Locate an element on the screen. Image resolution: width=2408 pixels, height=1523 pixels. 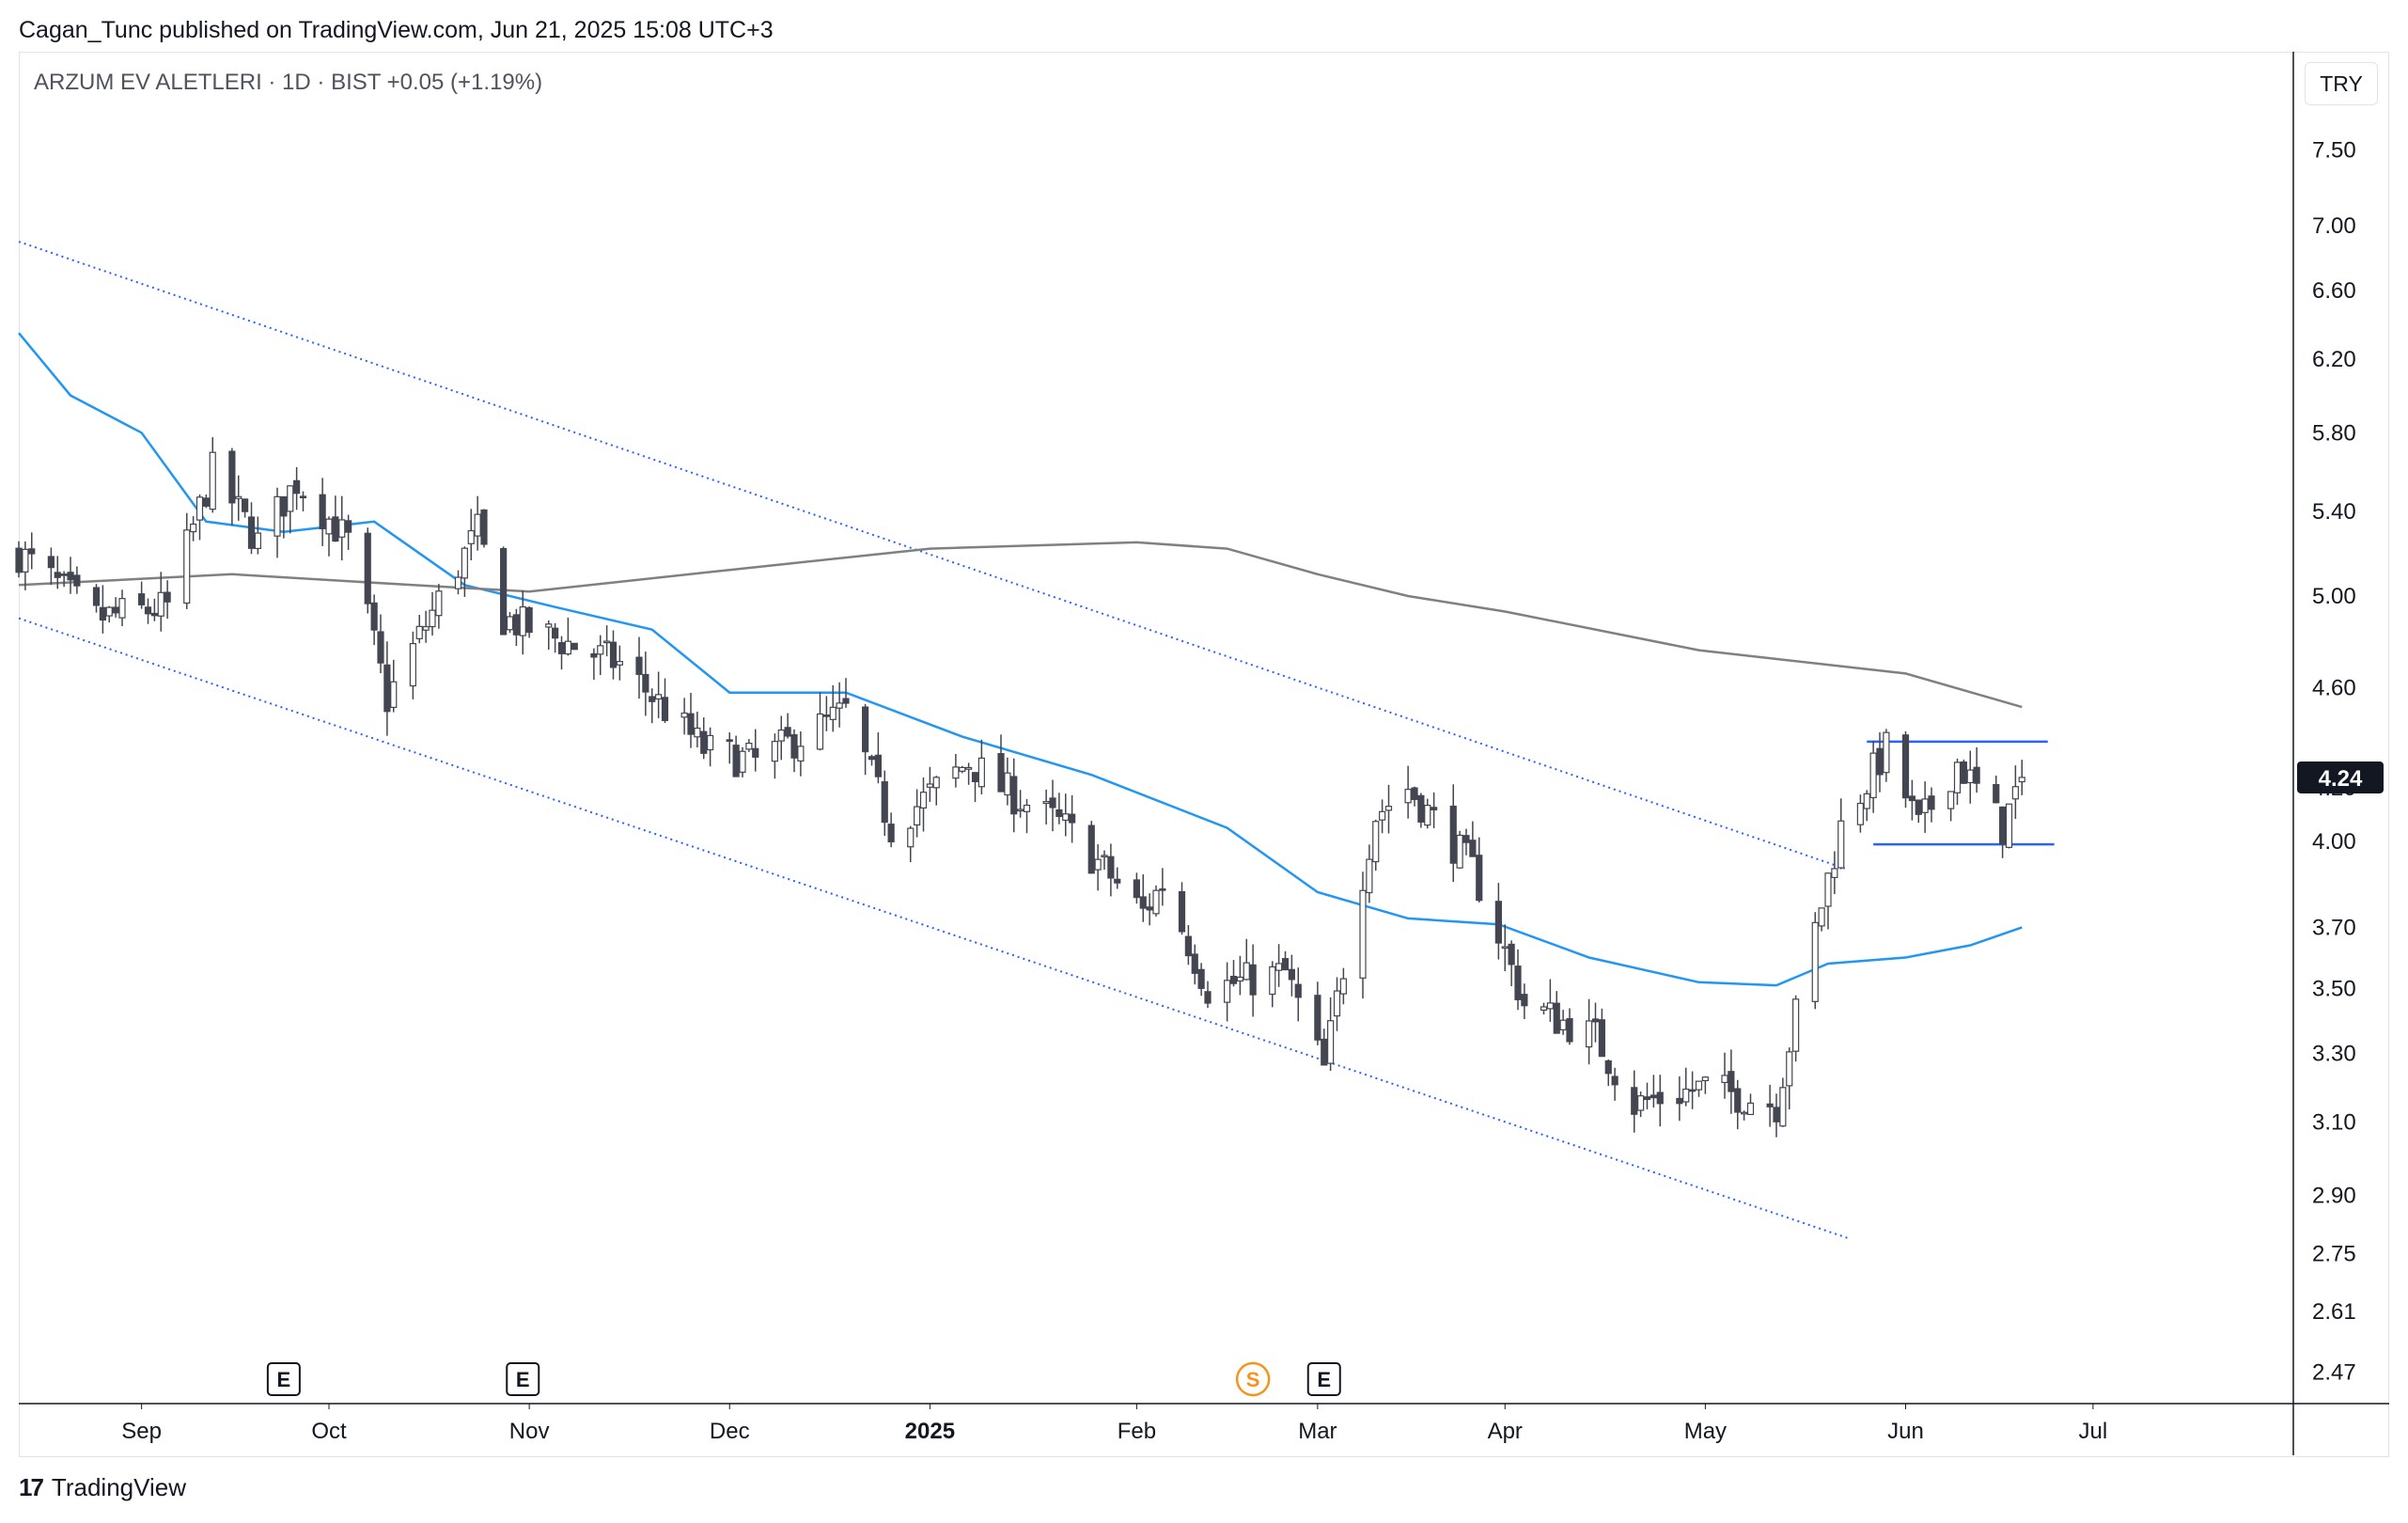
price-tick-label: 7.00 is located at coordinates (2334, 226).